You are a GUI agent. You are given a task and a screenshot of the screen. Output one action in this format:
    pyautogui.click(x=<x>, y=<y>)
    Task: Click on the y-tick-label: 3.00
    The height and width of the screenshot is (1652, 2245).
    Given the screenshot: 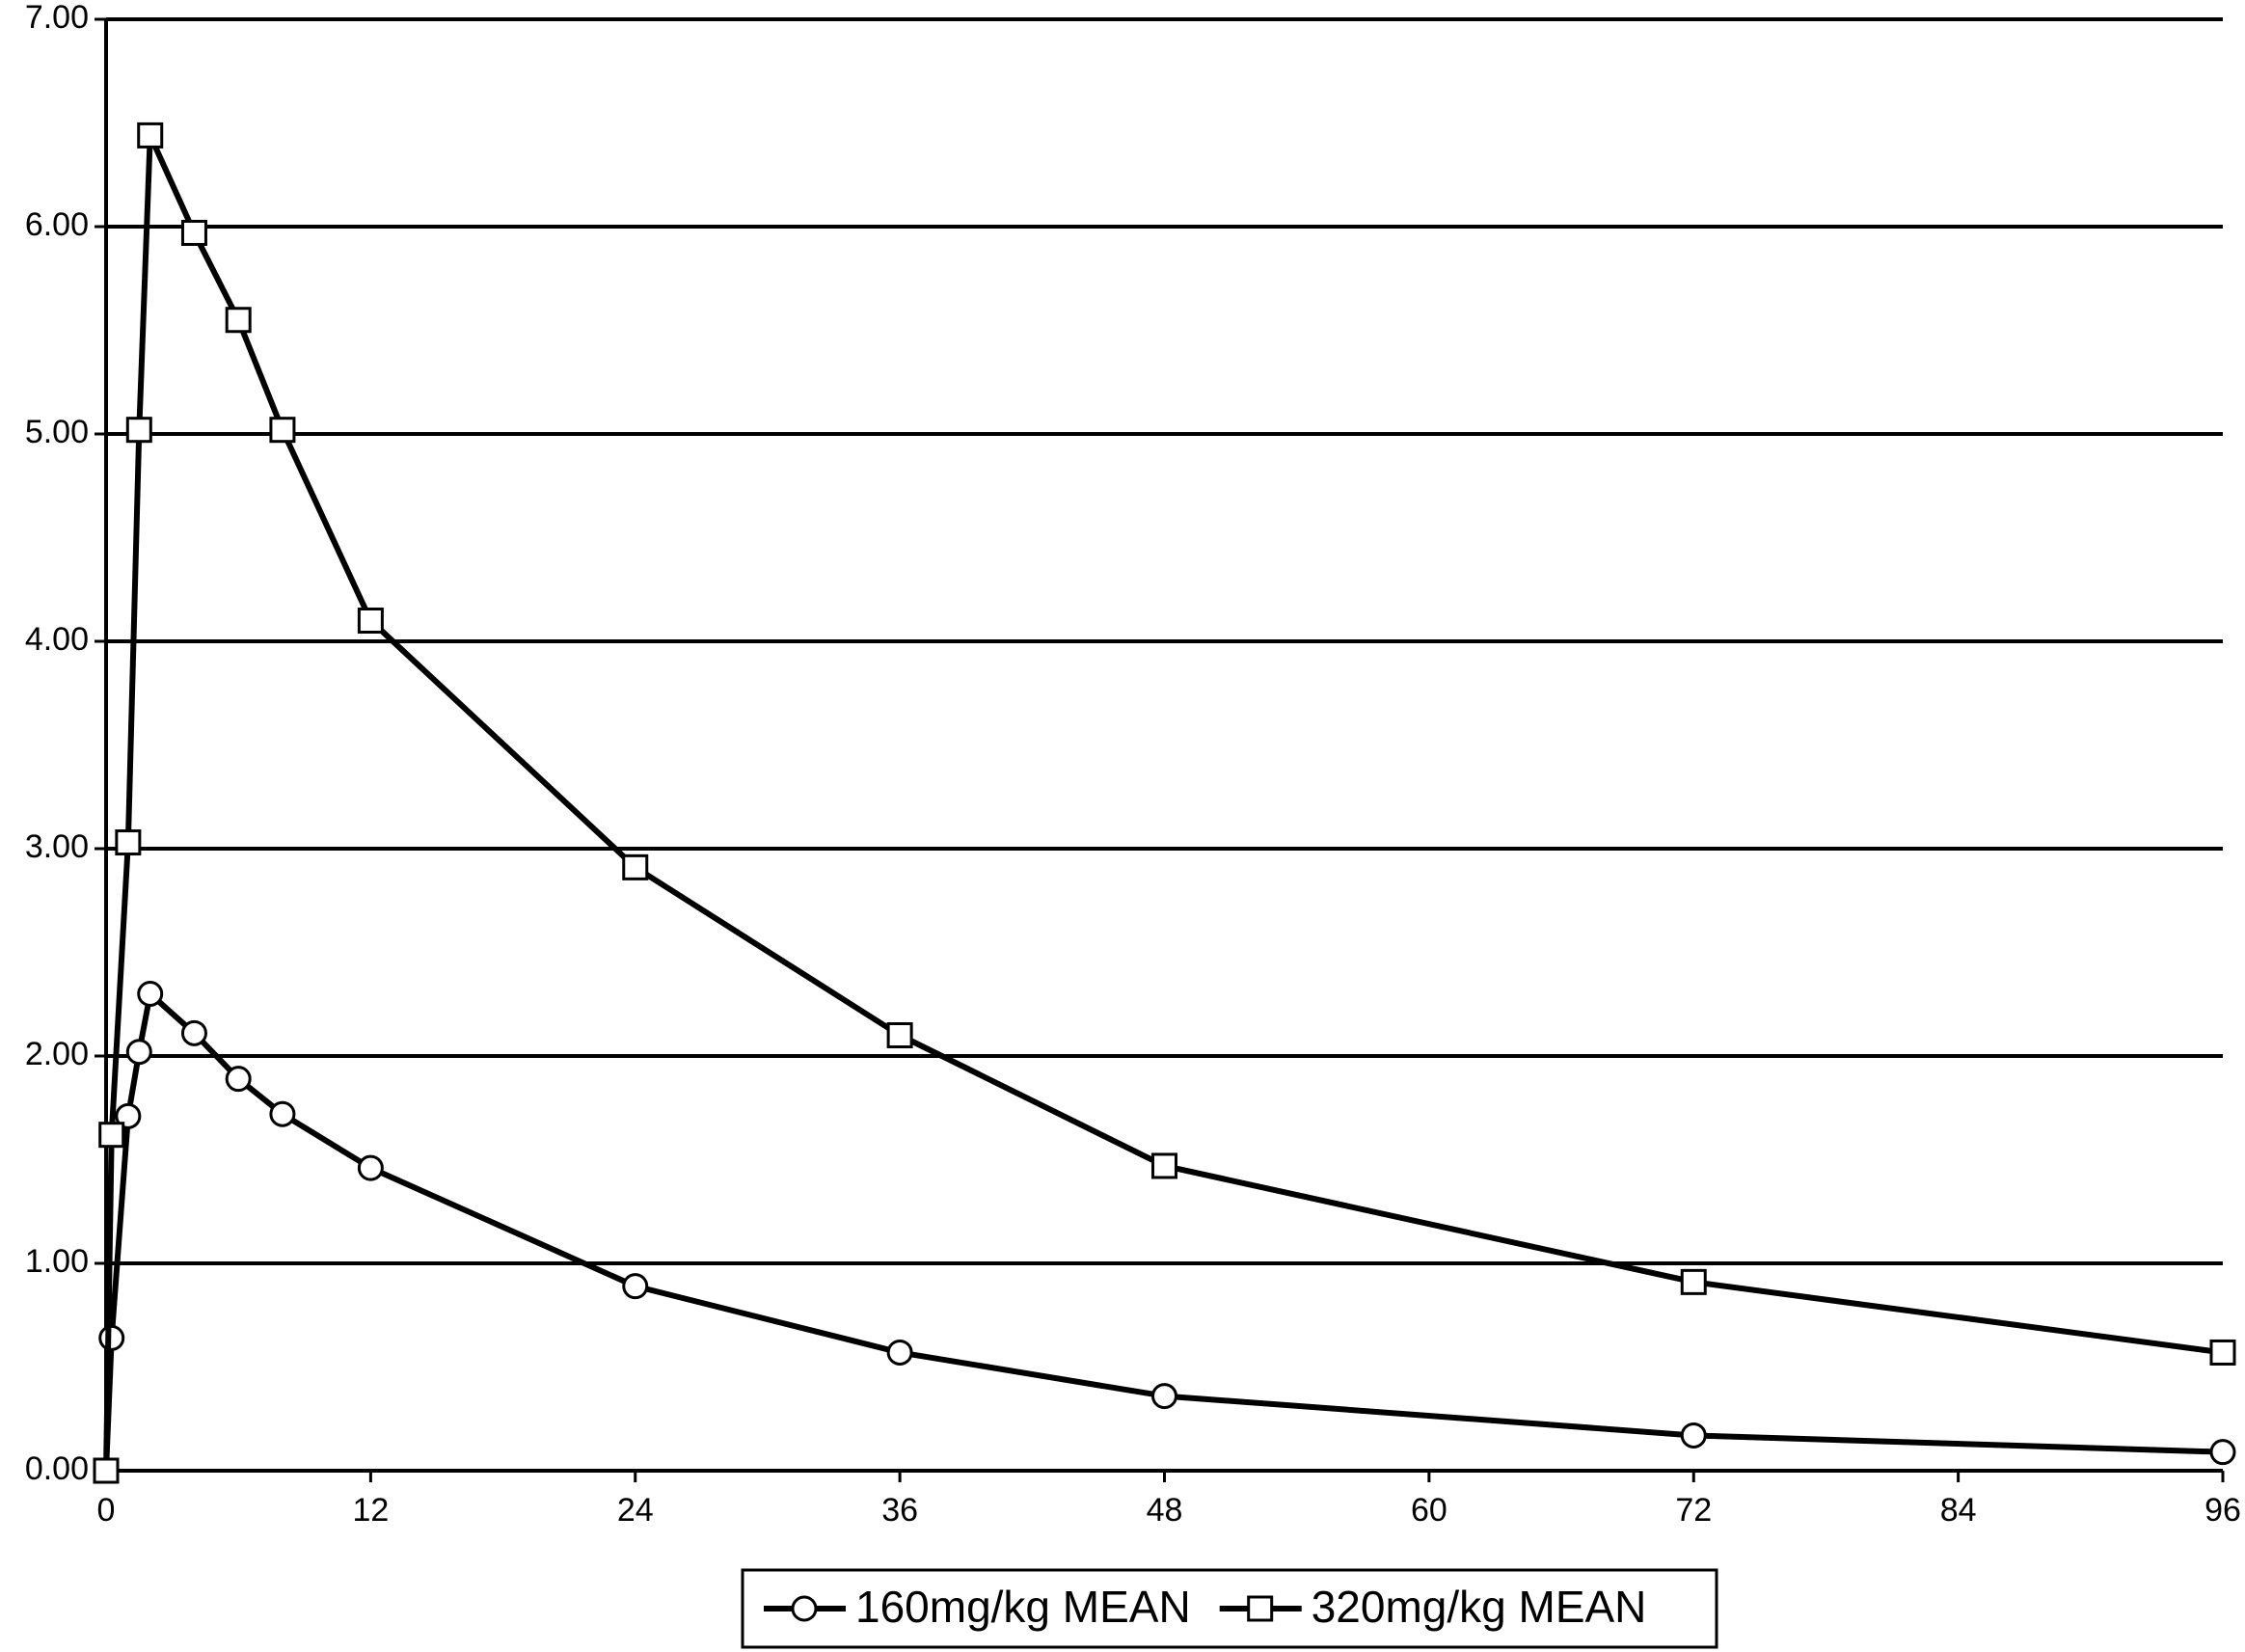 What is the action you would take?
    pyautogui.click(x=57, y=846)
    